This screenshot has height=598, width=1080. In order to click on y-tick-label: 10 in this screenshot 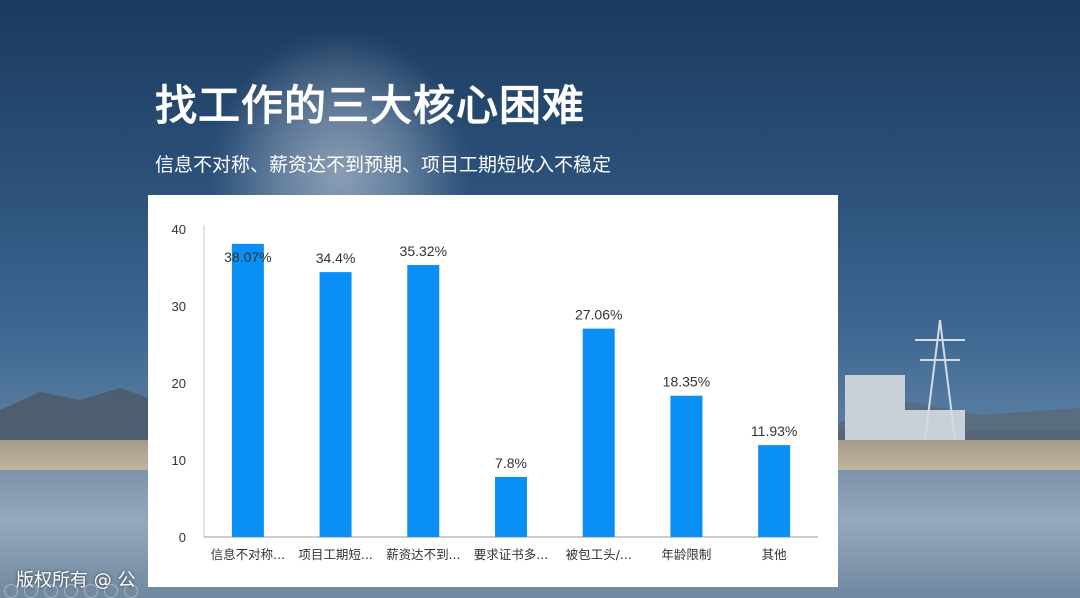, I will do `click(179, 460)`.